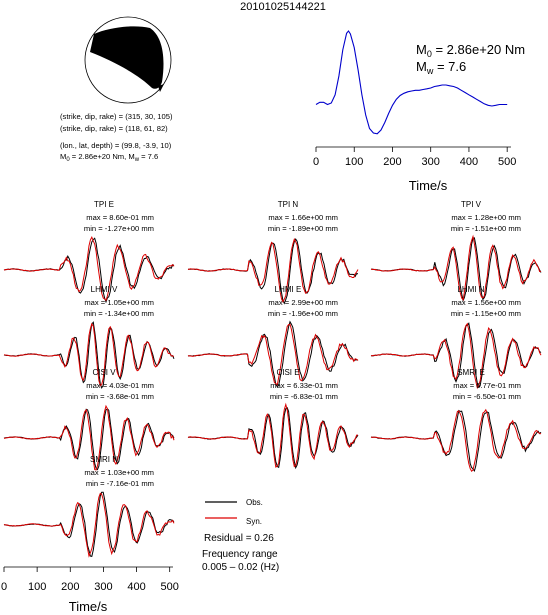  I want to click on station-label: TPI N, so click(288, 204).